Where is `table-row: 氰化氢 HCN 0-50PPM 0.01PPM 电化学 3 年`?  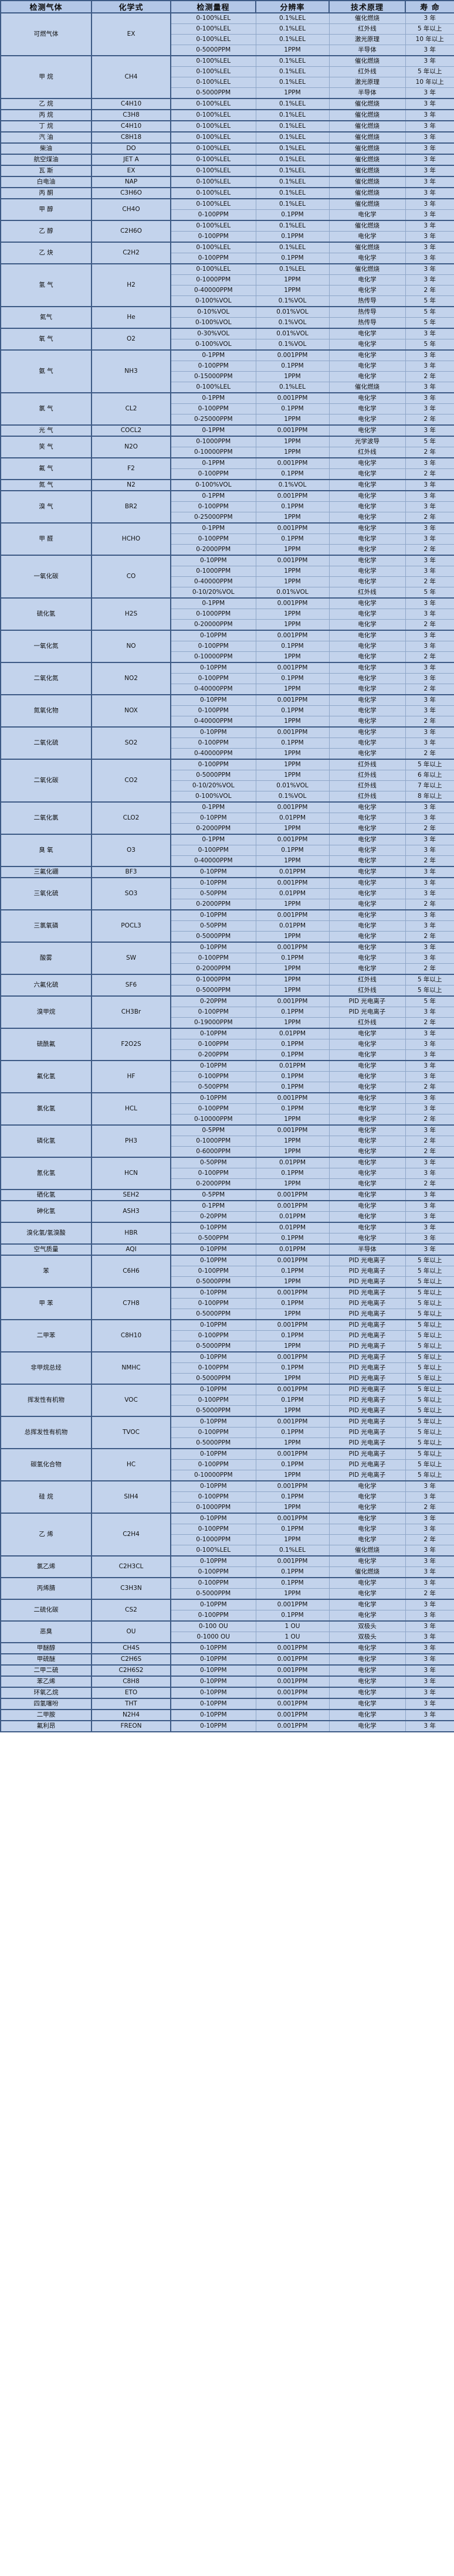 table-row: 氰化氢 HCN 0-50PPM 0.01PPM 电化学 3 年 is located at coordinates (227, 1174).